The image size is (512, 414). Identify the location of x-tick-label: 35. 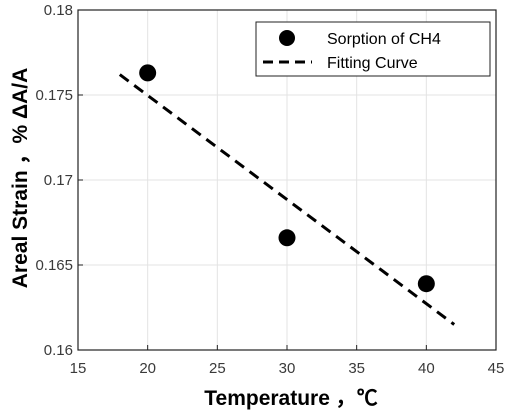
(356, 368).